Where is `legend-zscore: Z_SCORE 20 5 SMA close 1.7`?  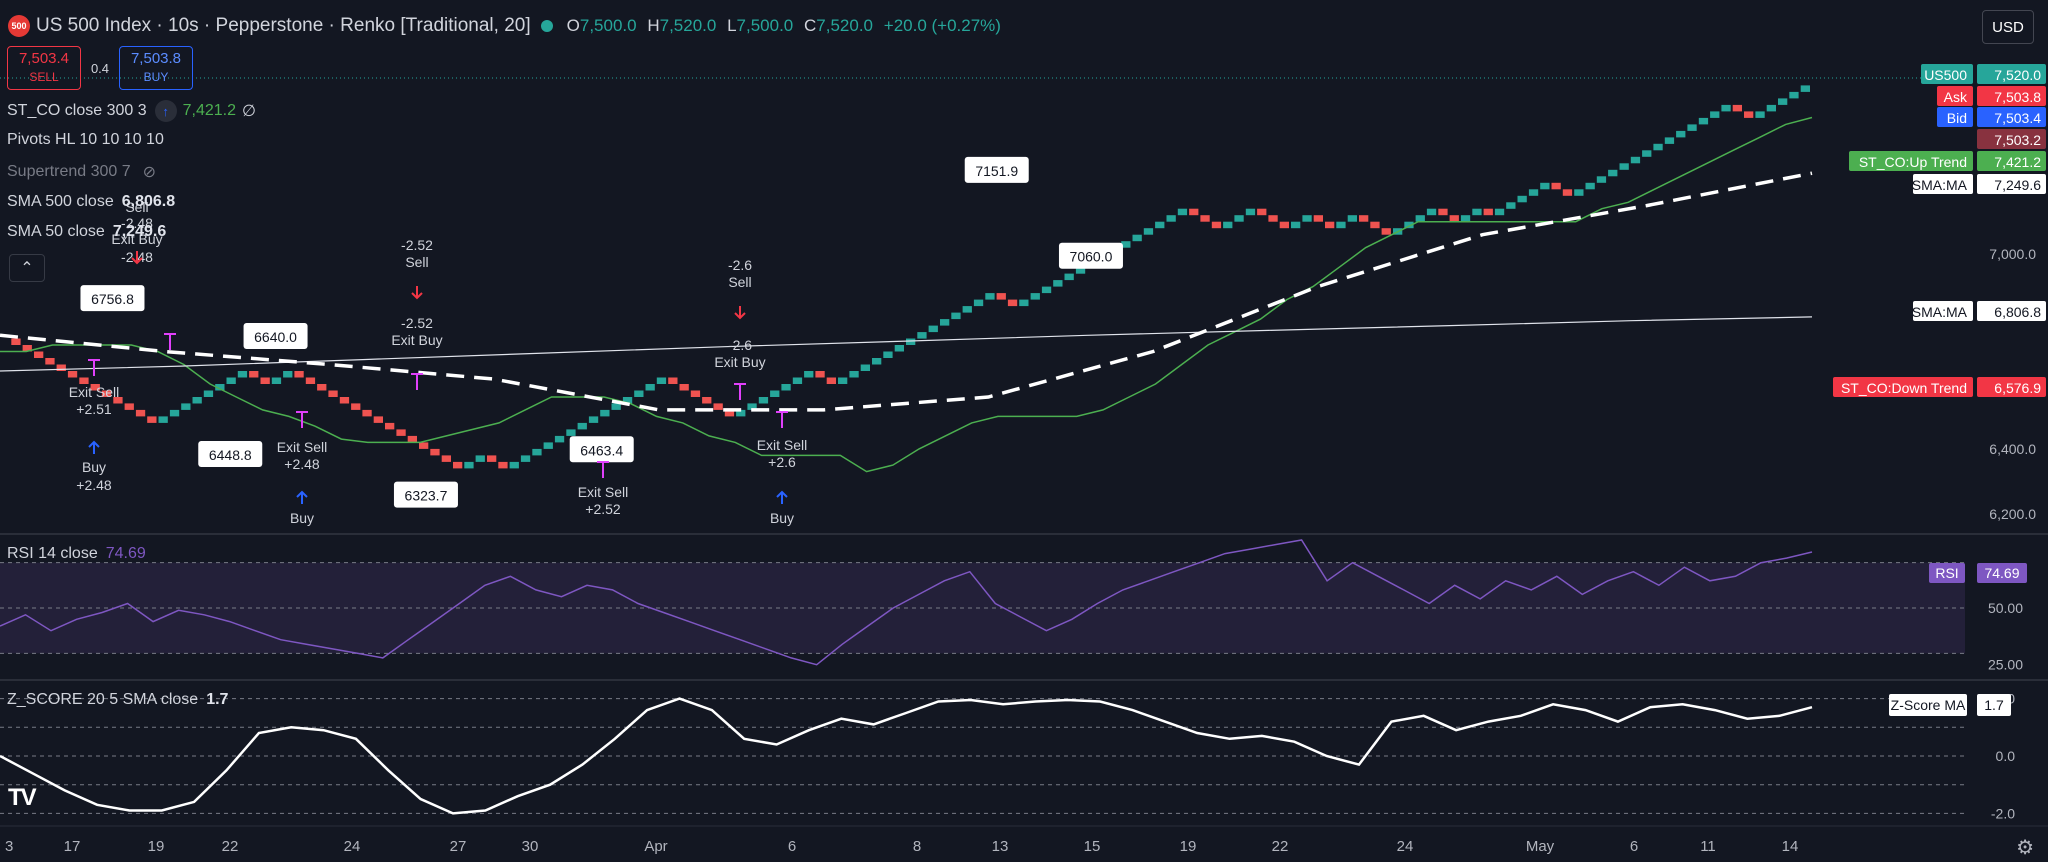
legend-zscore: Z_SCORE 20 5 SMA close 1.7 is located at coordinates (118, 699).